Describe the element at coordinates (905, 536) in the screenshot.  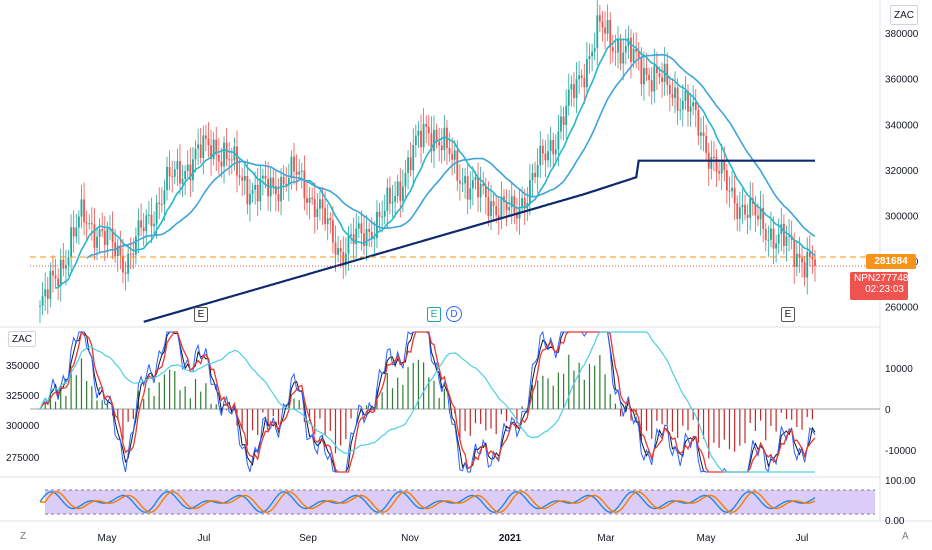
I see `auto-scale-button: A` at that location.